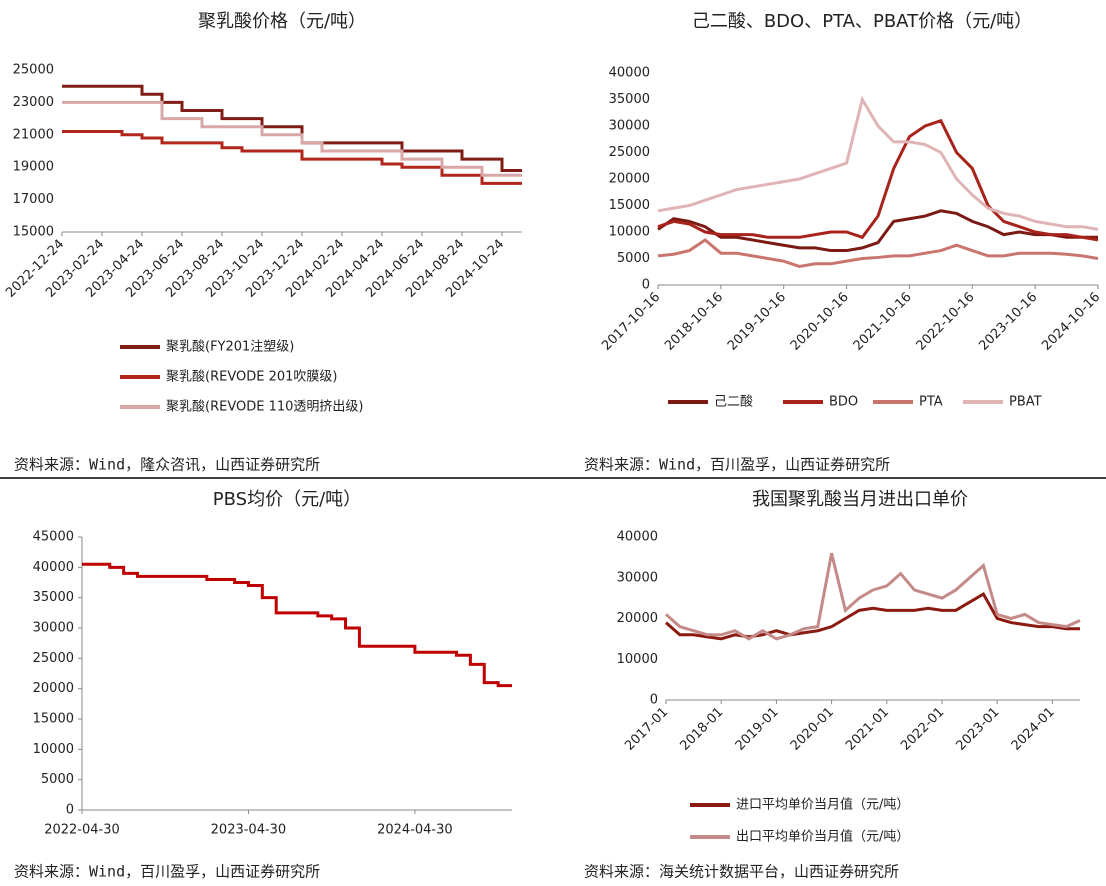  I want to click on x-tick-label: 2023-01, so click(977, 729).